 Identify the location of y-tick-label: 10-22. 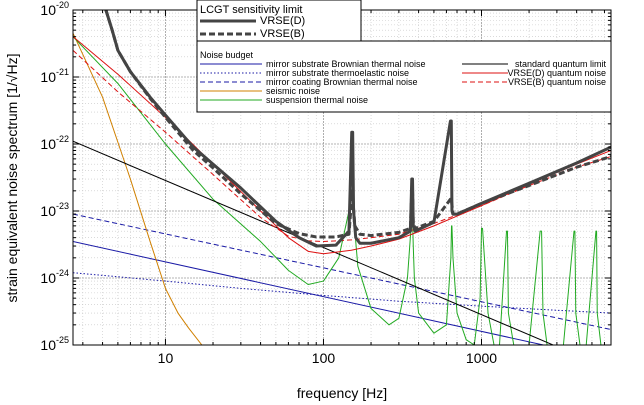
(54, 143).